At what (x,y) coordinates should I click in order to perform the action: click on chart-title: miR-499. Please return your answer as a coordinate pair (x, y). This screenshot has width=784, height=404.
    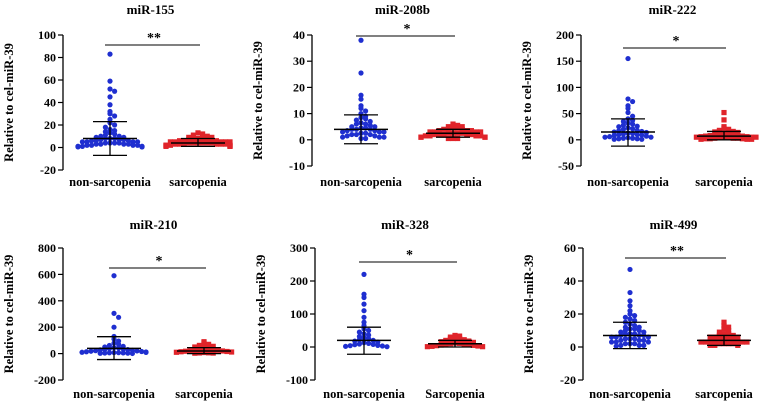
    Looking at the image, I should click on (674, 224).